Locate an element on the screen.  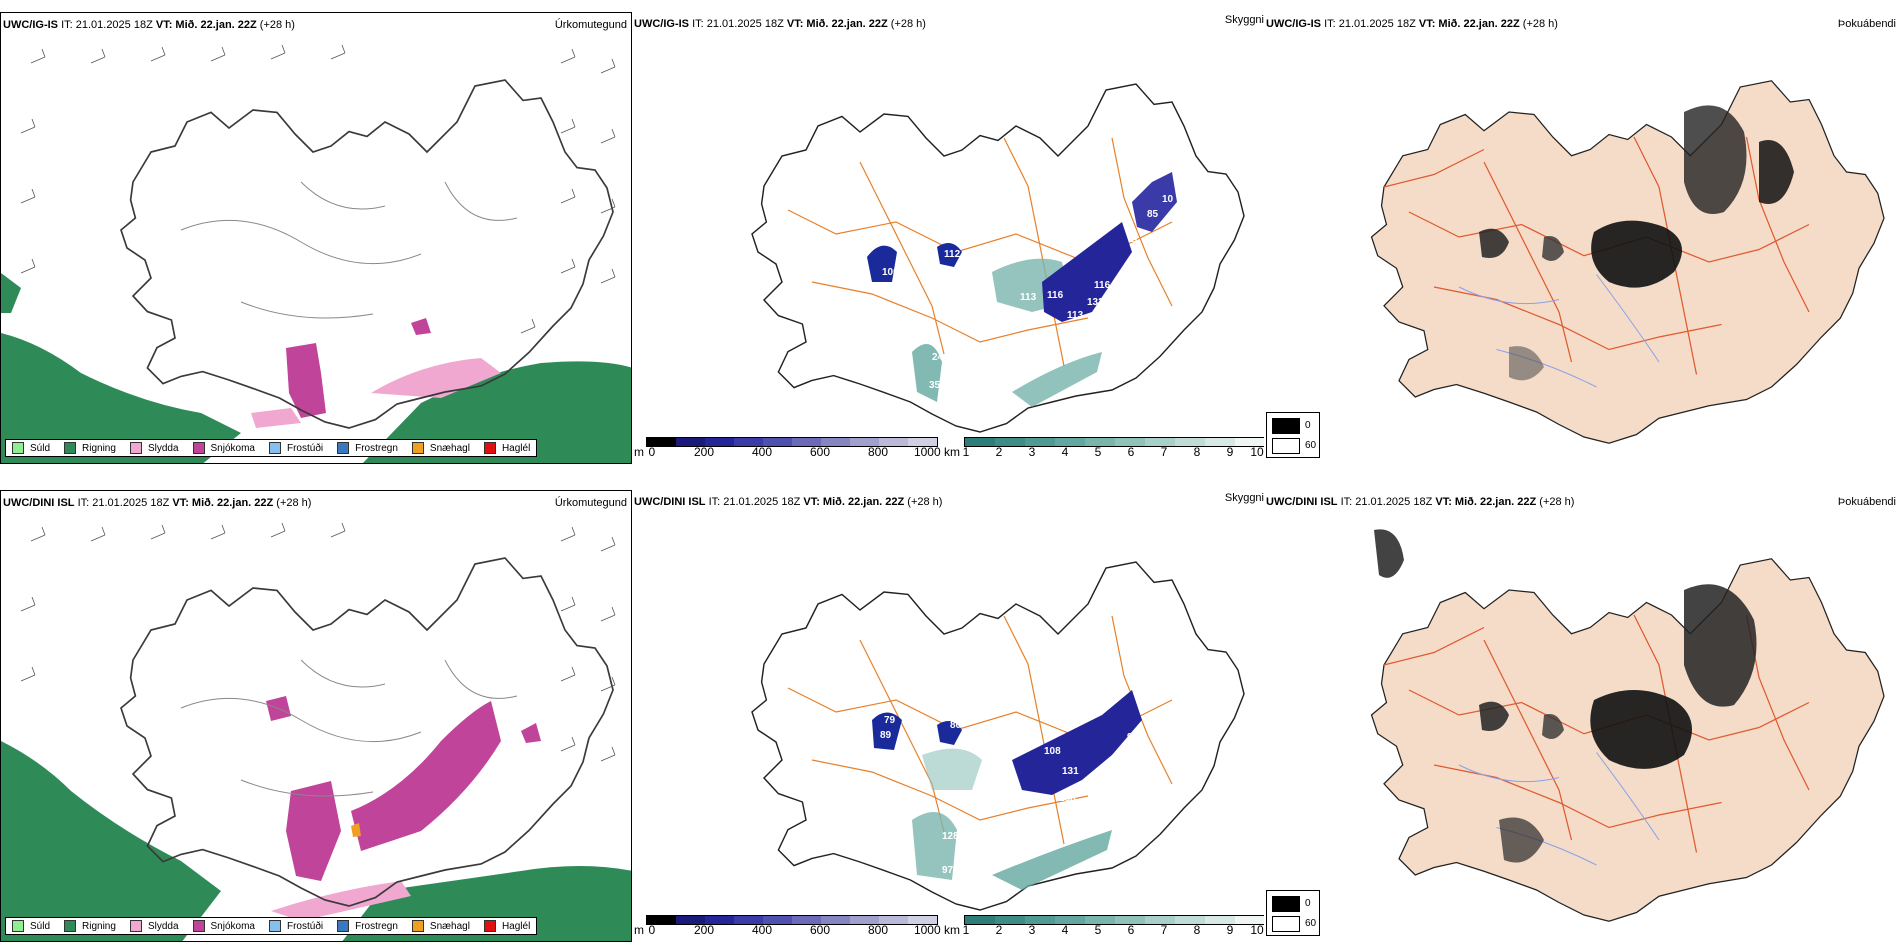
visibility-unit: km is located at coordinates (952, 452).